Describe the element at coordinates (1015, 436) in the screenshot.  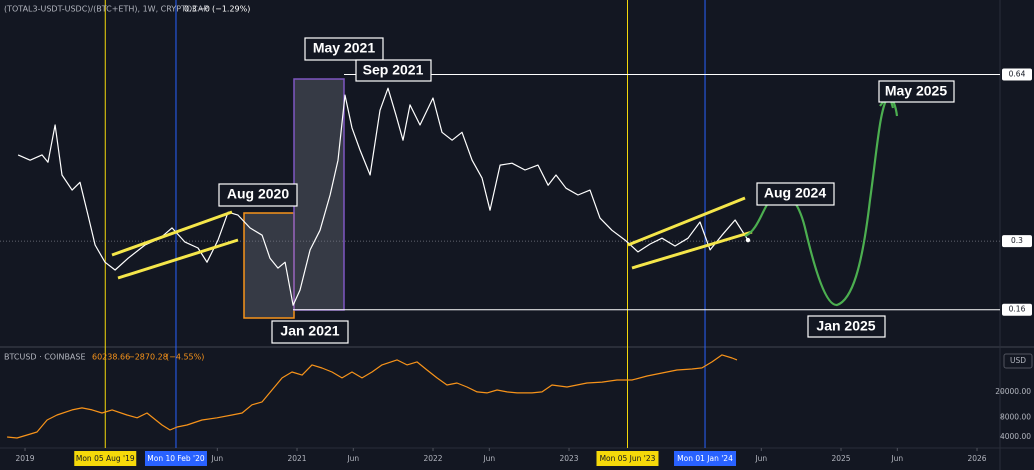
I see `y-tick-label: 4000.00` at that location.